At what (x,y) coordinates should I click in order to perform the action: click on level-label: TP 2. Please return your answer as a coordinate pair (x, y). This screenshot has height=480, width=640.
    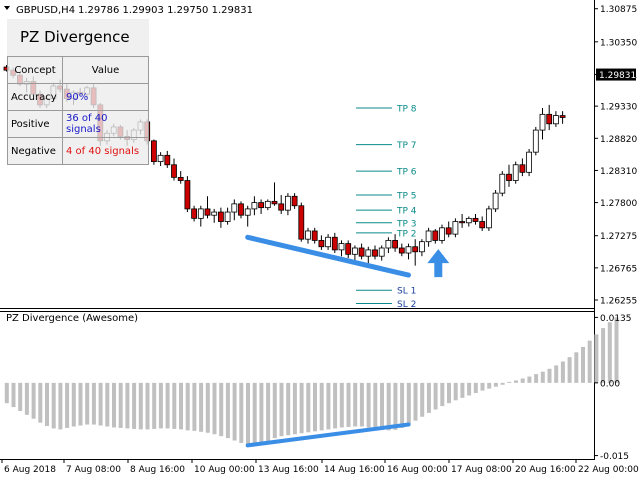
    Looking at the image, I should click on (406, 234).